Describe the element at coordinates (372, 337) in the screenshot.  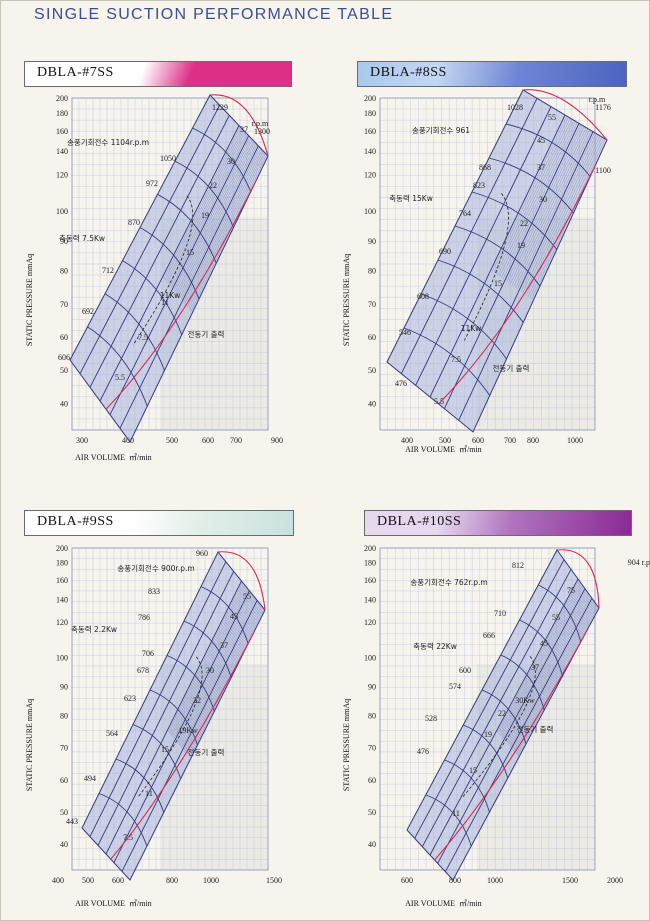
I see `y-tick-label: 60` at that location.